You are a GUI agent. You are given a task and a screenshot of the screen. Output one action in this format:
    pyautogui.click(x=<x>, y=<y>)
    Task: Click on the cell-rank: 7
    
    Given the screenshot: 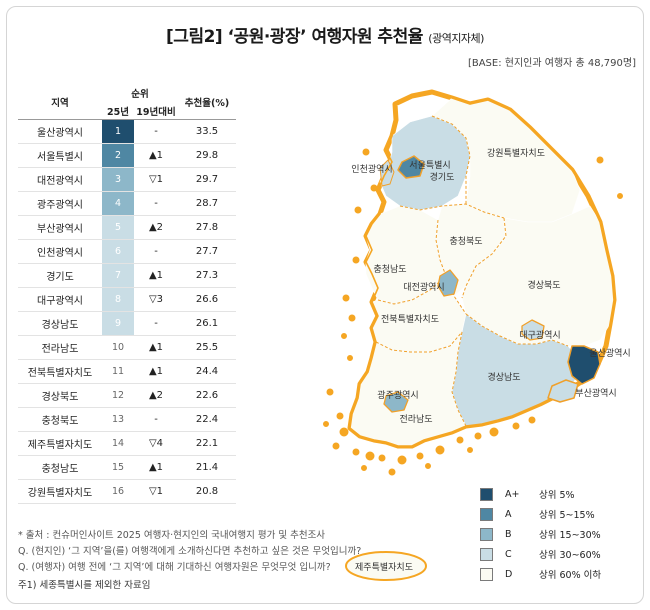 What is the action you would take?
    pyautogui.click(x=118, y=275)
    